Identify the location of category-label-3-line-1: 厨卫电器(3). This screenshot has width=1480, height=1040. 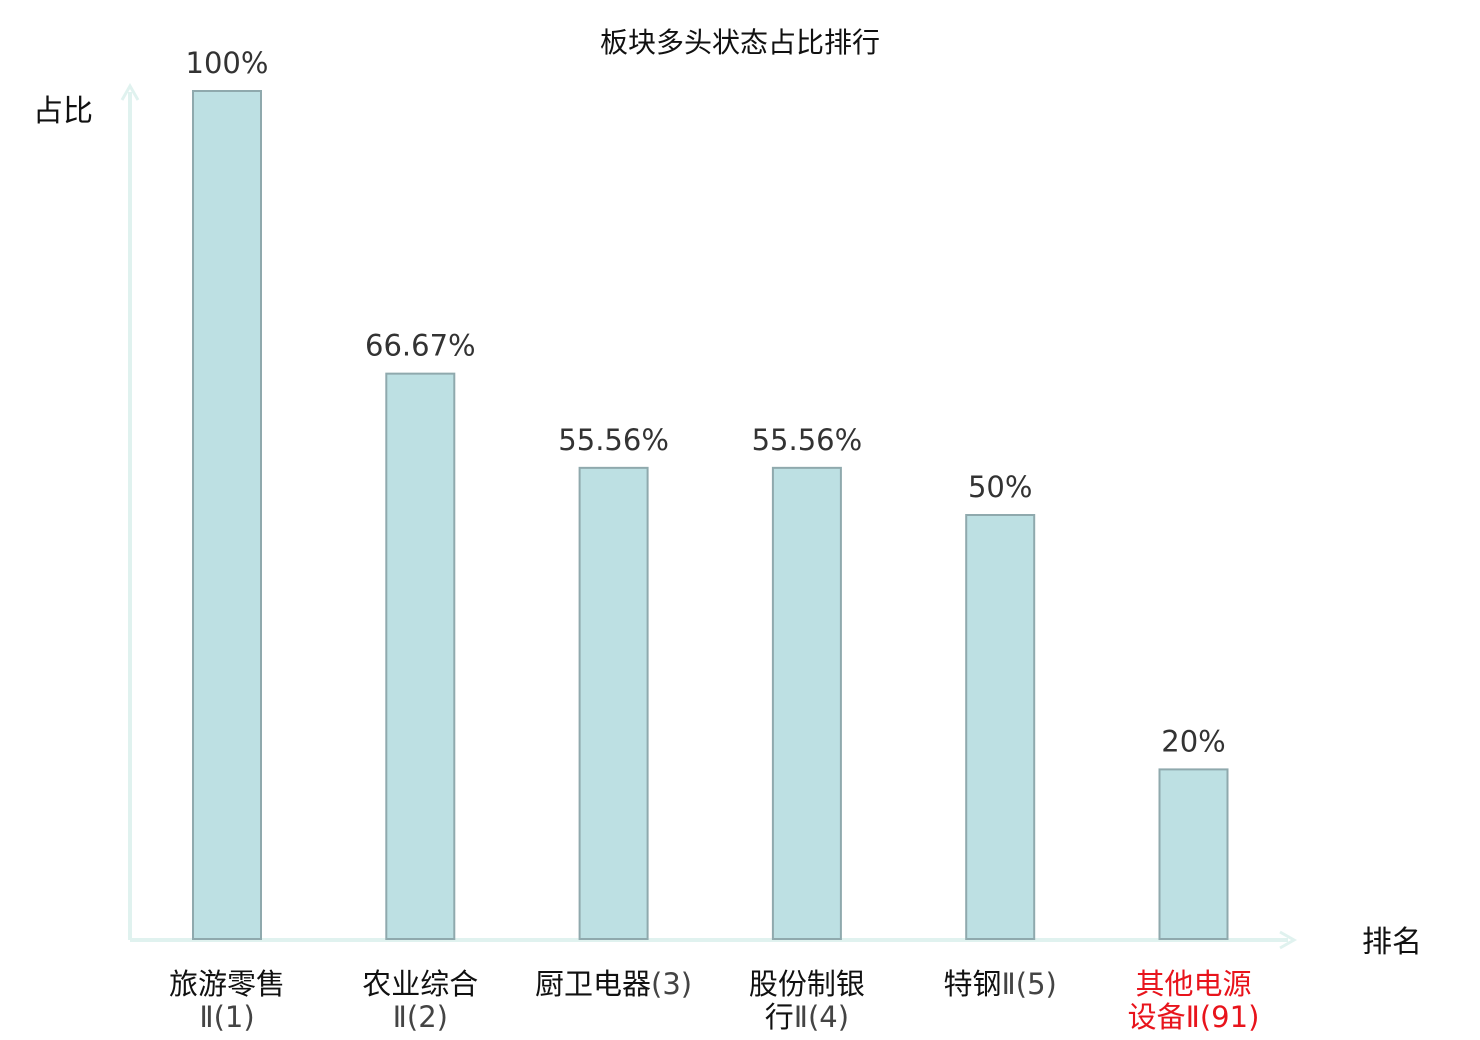
(613, 984).